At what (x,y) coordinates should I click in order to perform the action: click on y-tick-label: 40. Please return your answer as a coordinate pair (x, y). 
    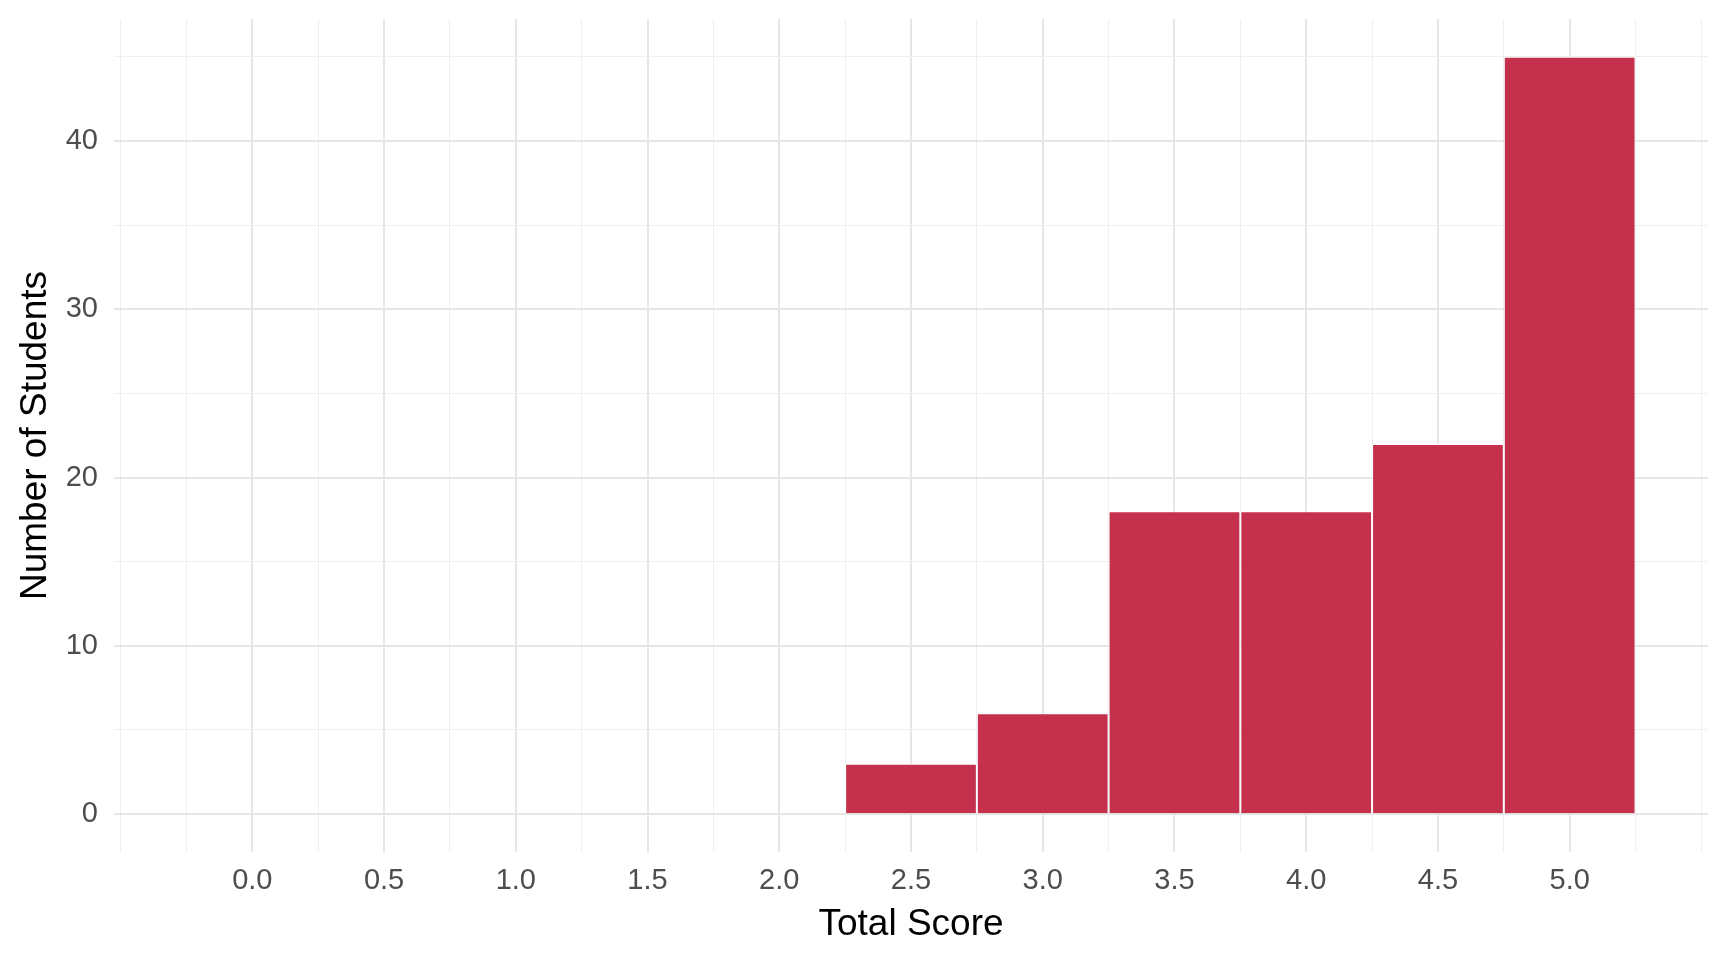
    Looking at the image, I should click on (81, 139).